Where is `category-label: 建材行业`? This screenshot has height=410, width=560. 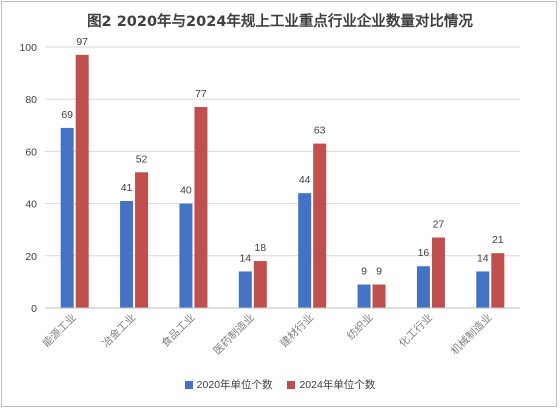 category-label: 建材行业 is located at coordinates (296, 330).